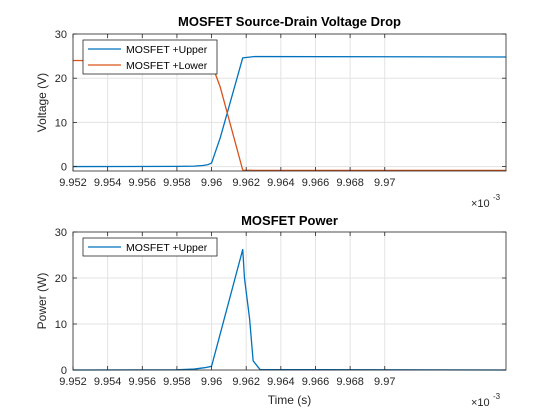 The image size is (560, 420). I want to click on power-x-tick-label: 9.958, so click(177, 382).